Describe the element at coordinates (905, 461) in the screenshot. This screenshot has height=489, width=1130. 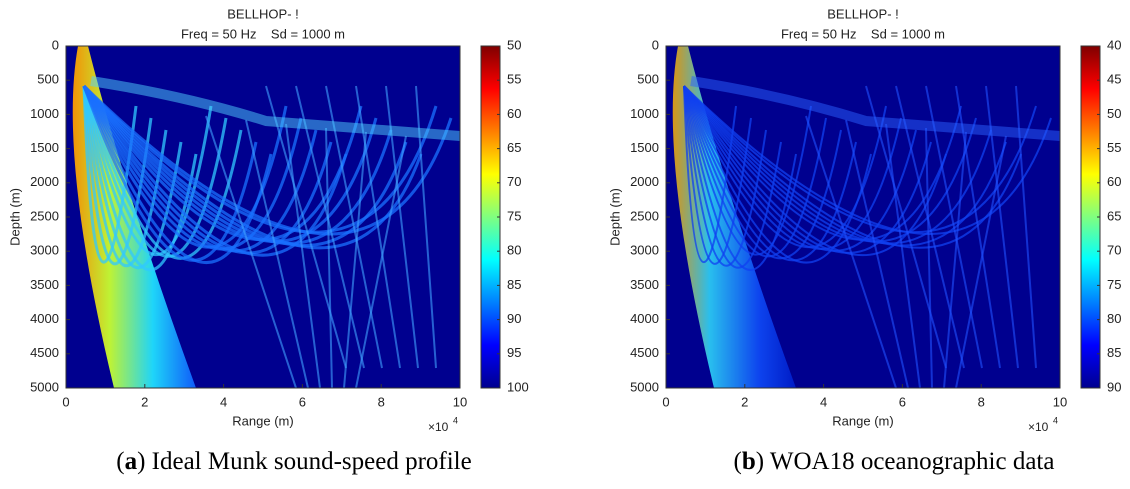
I see `caption-part: ) WOA18 oceanographic data` at that location.